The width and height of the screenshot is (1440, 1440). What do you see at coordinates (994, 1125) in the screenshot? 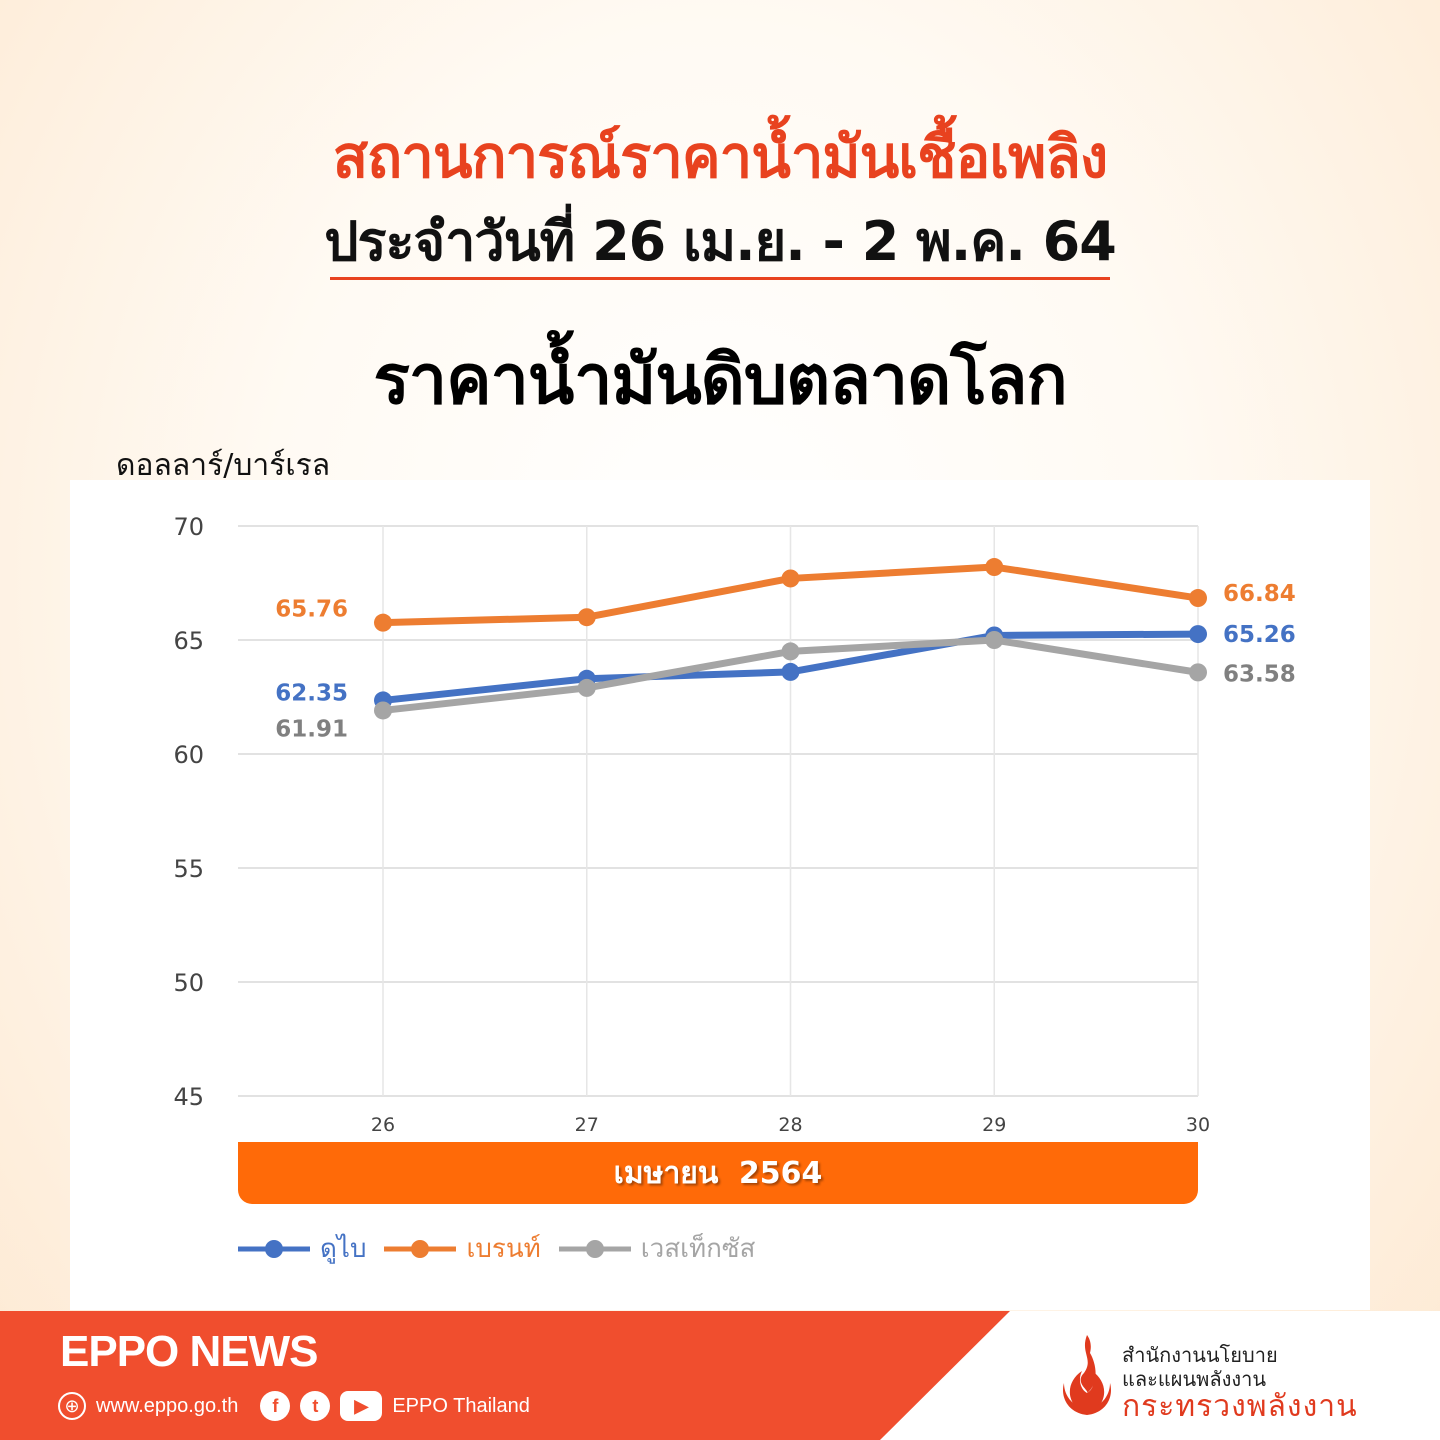
I see `x-tick-label: 29` at bounding box center [994, 1125].